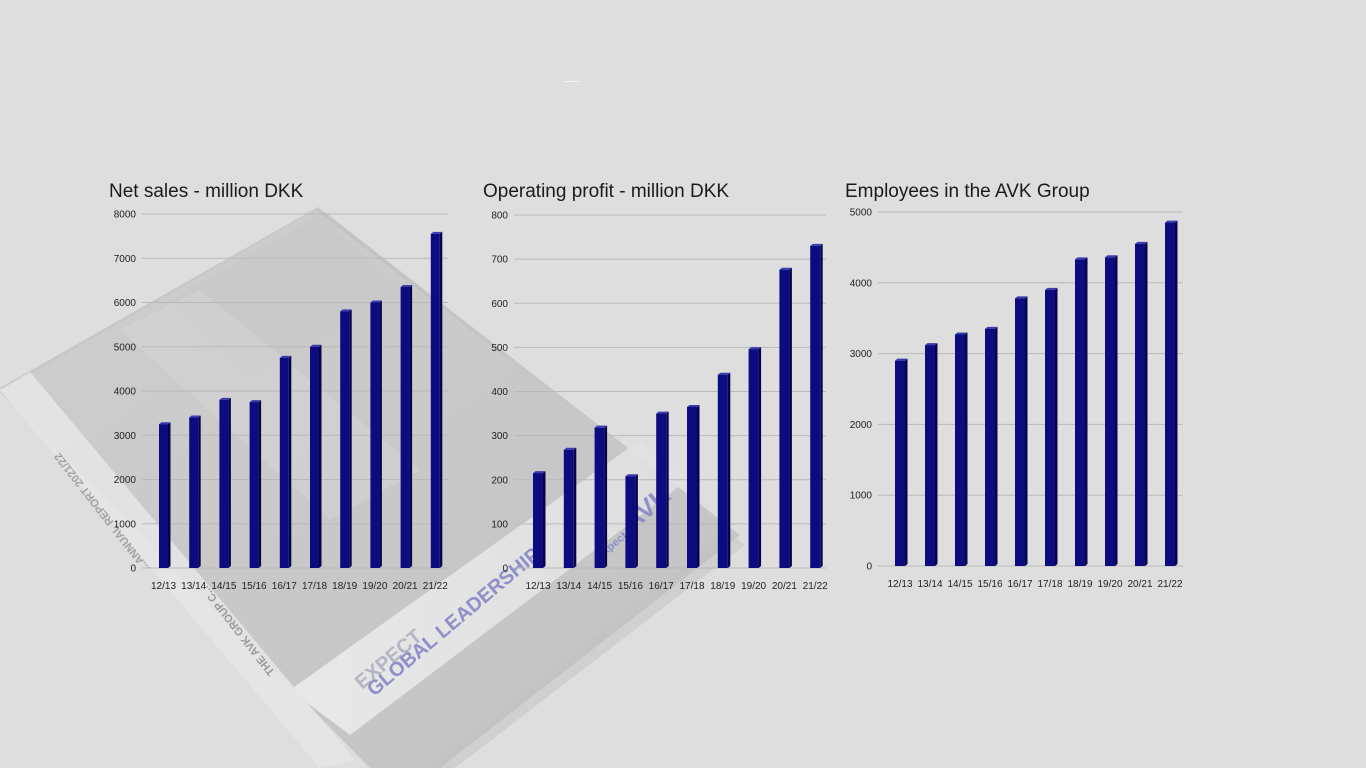 The width and height of the screenshot is (1366, 768). Describe the element at coordinates (724, 470) in the screenshot. I see `bar-group-operating-profit-18/19` at that location.